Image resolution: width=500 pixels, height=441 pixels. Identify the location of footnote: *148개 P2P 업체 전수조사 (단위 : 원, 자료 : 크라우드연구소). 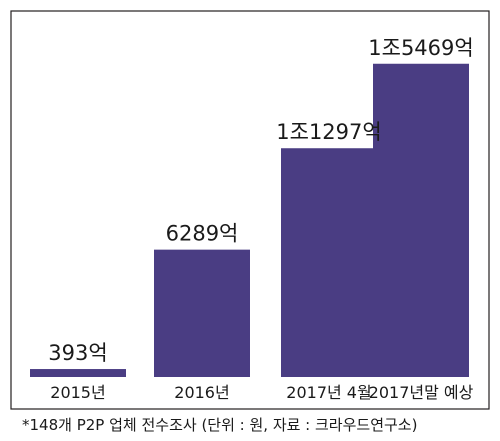
(220, 425).